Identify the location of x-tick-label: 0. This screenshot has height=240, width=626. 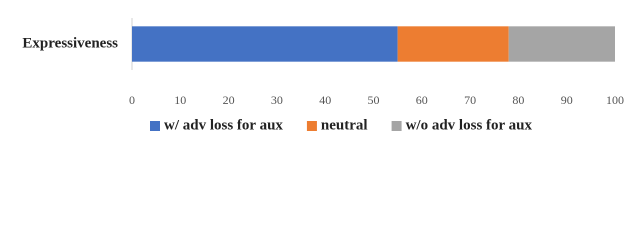
(132, 100).